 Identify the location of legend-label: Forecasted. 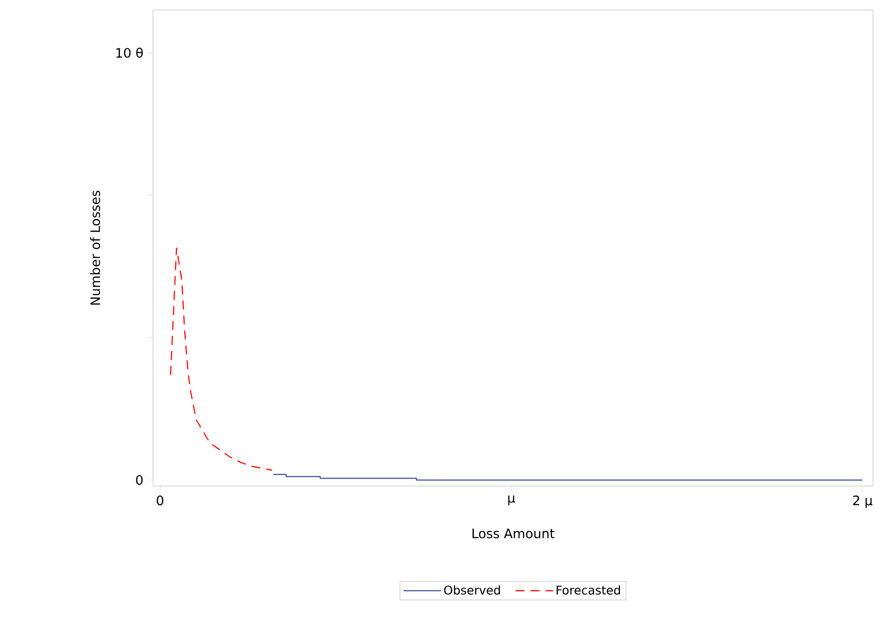
(588, 590).